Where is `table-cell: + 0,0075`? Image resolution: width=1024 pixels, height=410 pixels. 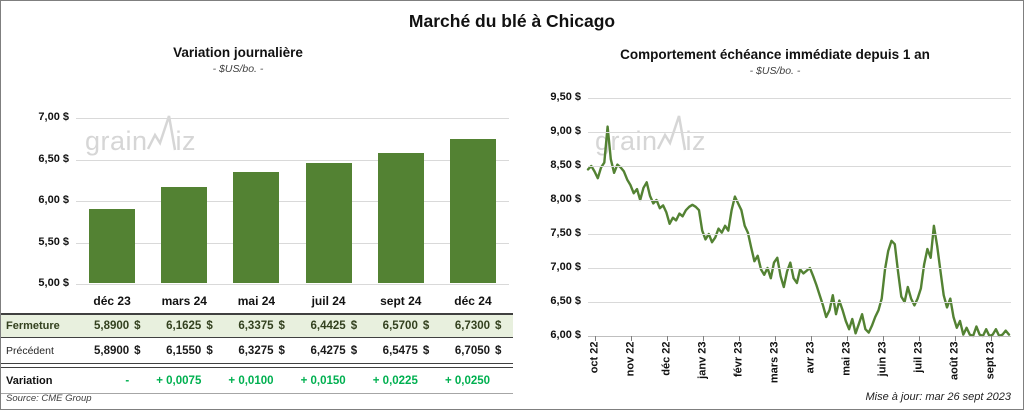 table-cell: + 0,0075 is located at coordinates (184, 381).